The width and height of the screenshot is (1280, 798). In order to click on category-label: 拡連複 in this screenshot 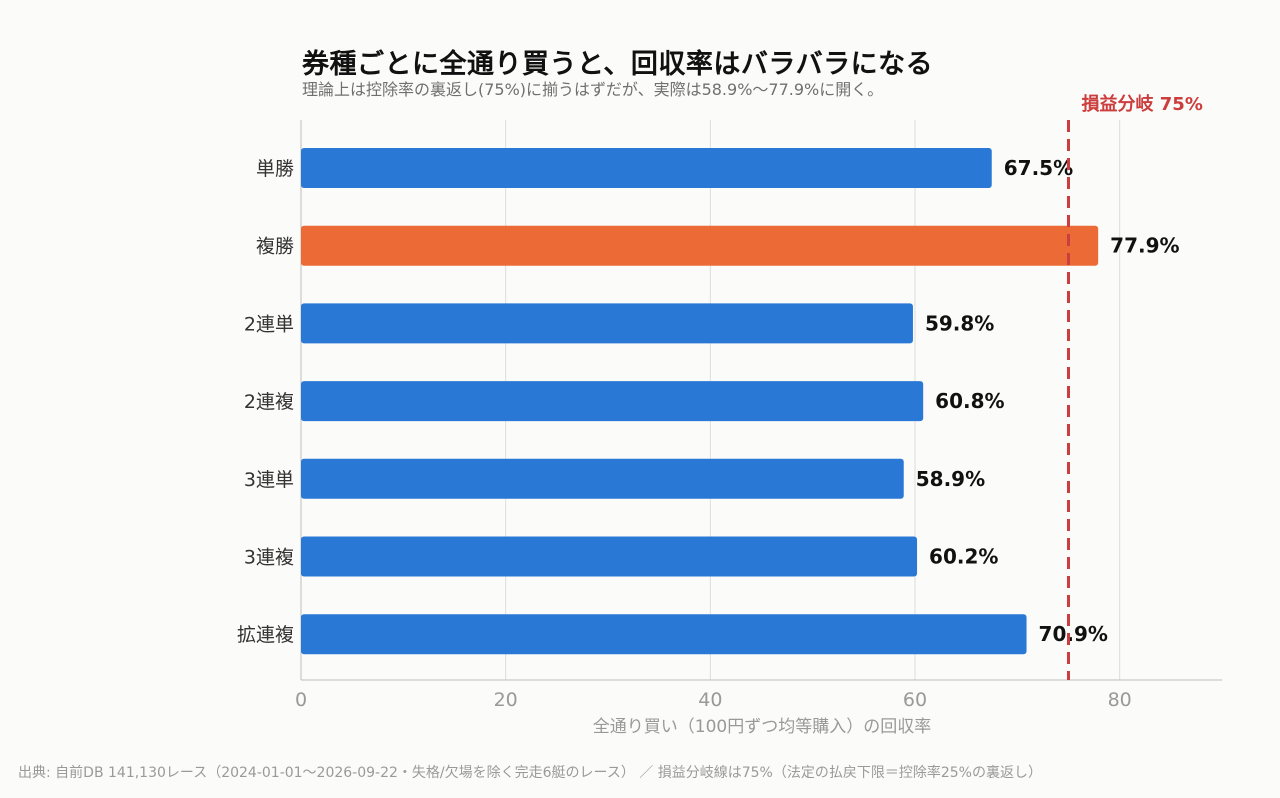, I will do `click(265, 635)`.